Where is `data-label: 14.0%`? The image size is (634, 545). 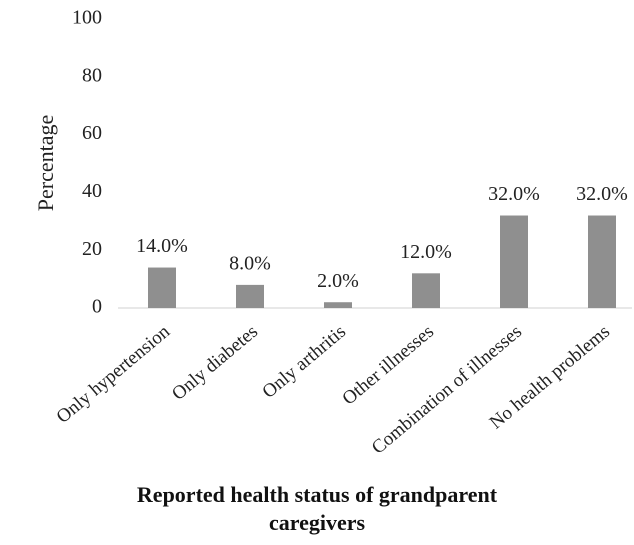 data-label: 14.0% is located at coordinates (162, 246).